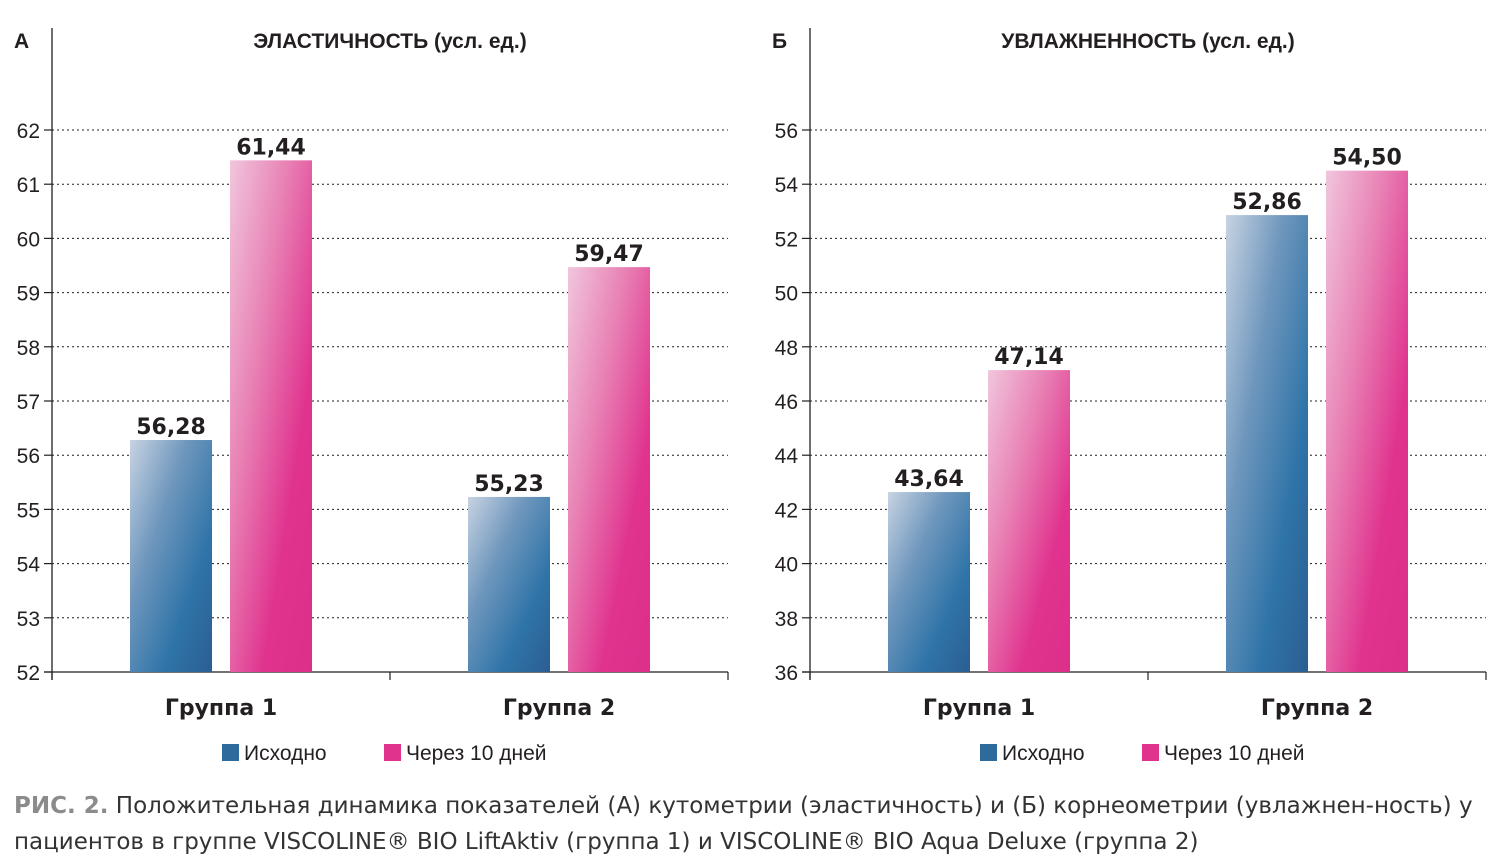  Describe the element at coordinates (285, 753) in the screenshot. I see `chart-1-legend-label: Исходно` at that location.